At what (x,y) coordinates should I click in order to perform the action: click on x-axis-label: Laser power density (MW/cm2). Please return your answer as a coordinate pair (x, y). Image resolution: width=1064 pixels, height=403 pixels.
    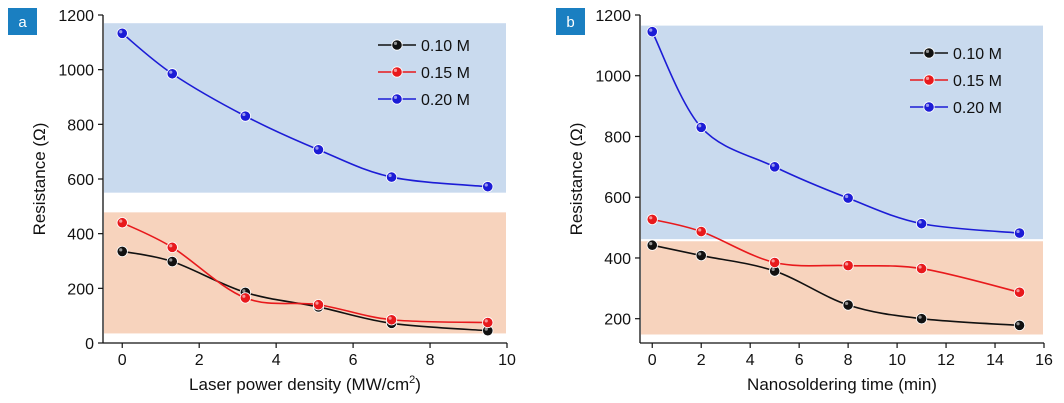
    Looking at the image, I should click on (305, 384).